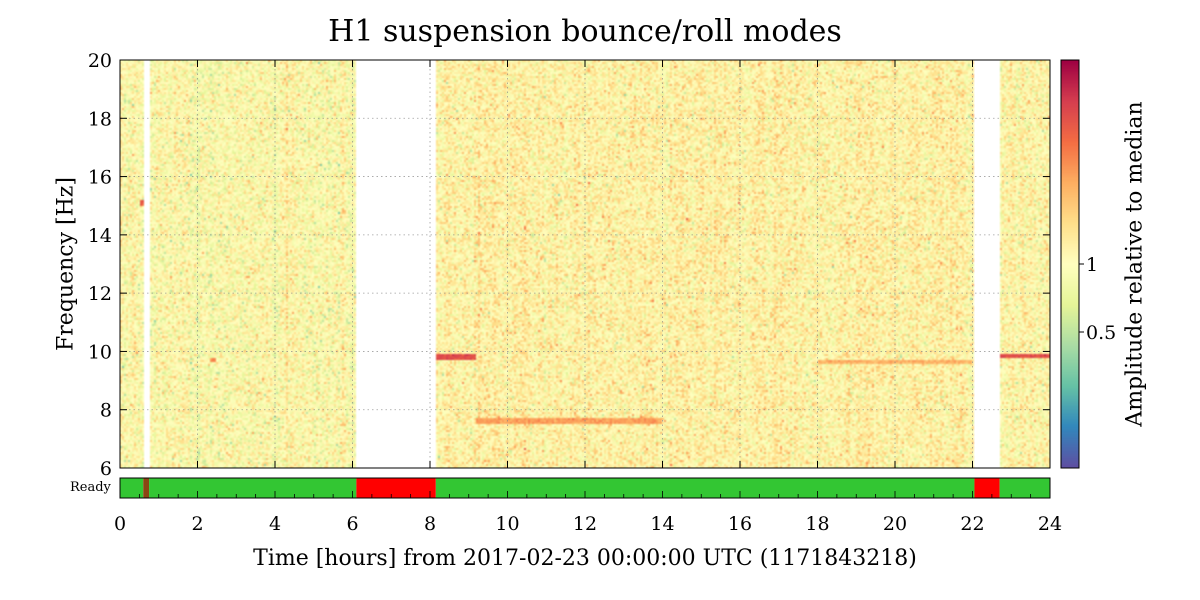  I want to click on x-tick-label: 20, so click(895, 524).